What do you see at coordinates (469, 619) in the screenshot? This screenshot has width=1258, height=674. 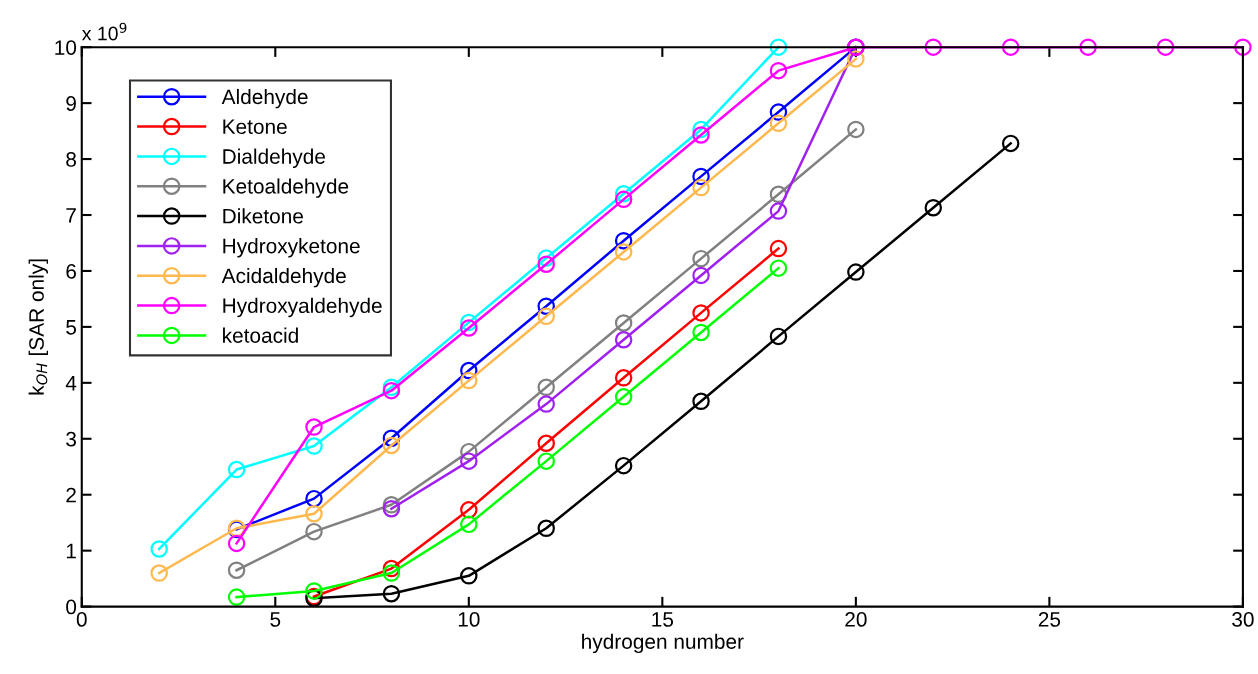 I see `x-tick-label: 10` at bounding box center [469, 619].